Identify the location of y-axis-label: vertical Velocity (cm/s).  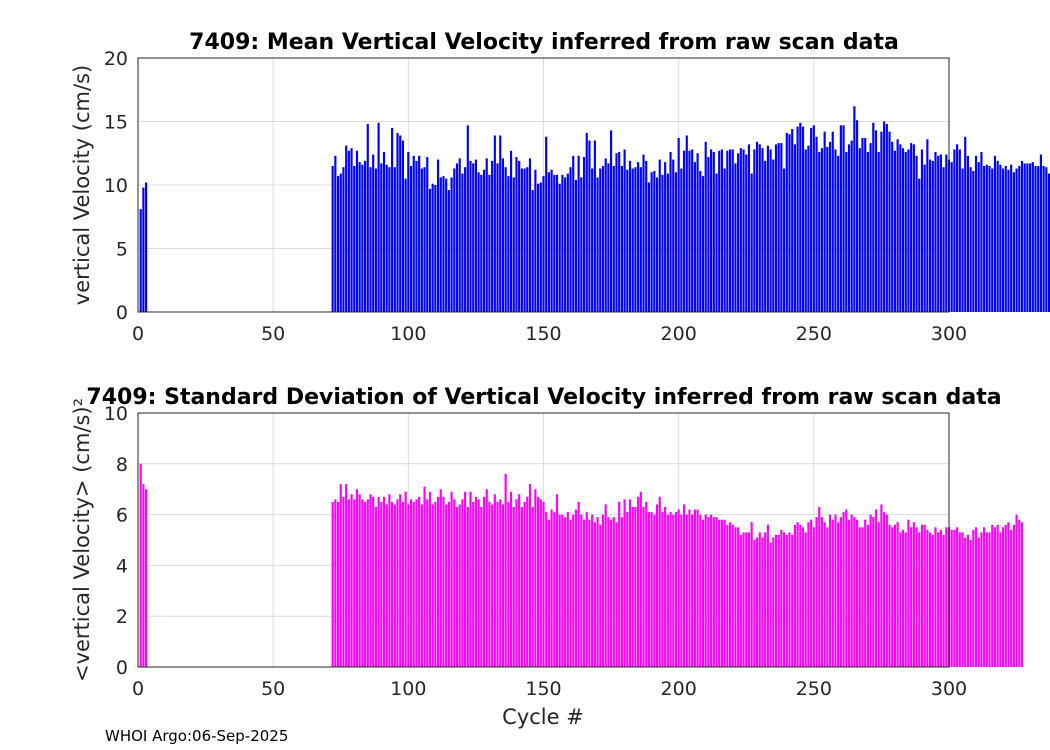
(82, 185).